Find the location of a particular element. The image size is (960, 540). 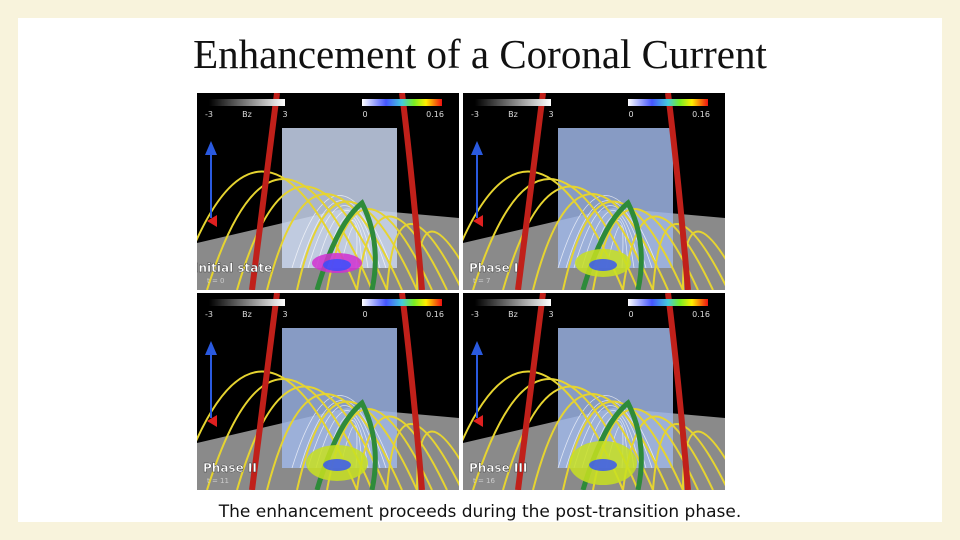

slide-title: Enhancement of a Coronal Current is located at coordinates (480, 54).